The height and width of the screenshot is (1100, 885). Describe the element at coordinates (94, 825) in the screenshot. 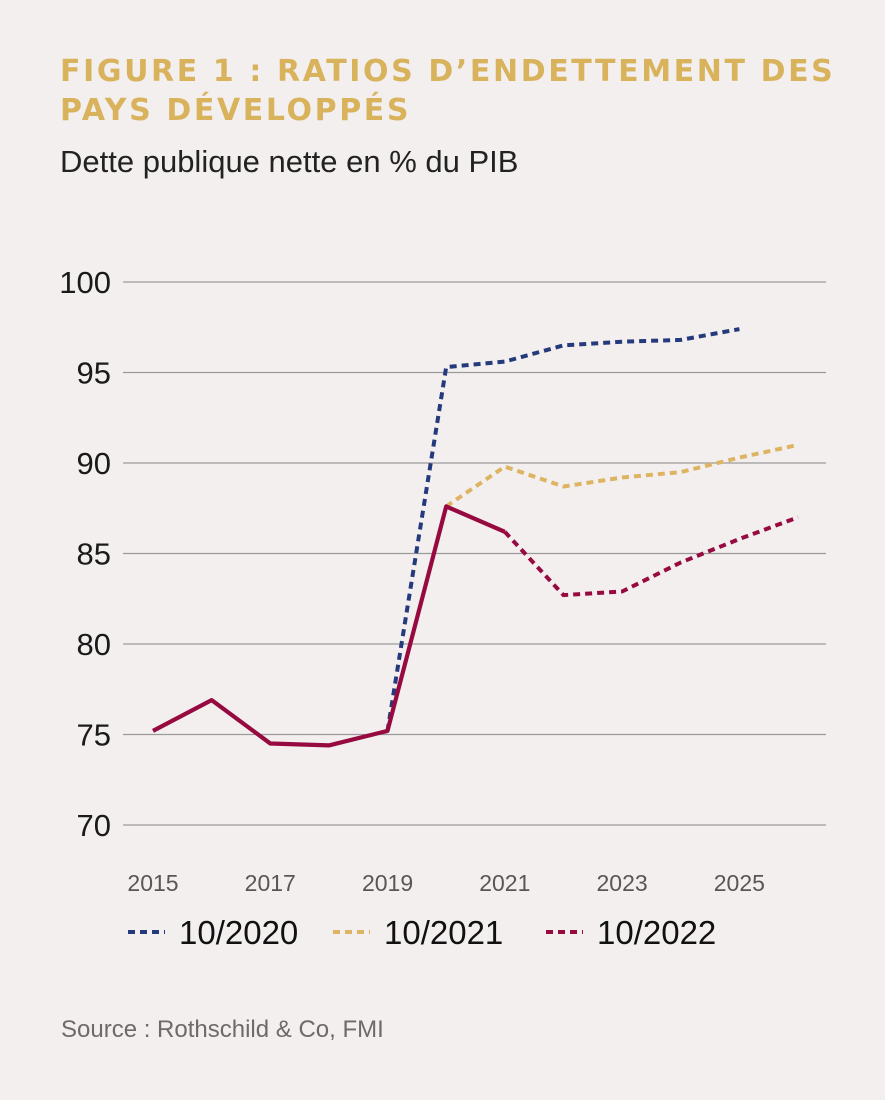

I see `y-tick-label: 70` at that location.